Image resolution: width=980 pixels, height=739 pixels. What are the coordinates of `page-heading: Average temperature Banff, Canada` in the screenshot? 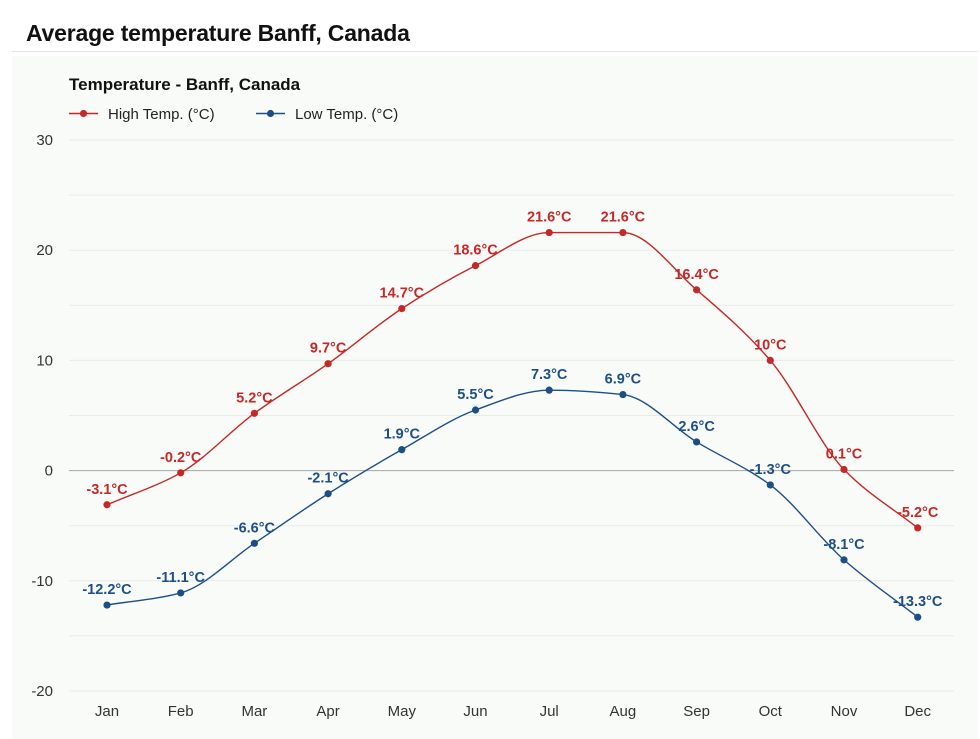 It's located at (218, 33).